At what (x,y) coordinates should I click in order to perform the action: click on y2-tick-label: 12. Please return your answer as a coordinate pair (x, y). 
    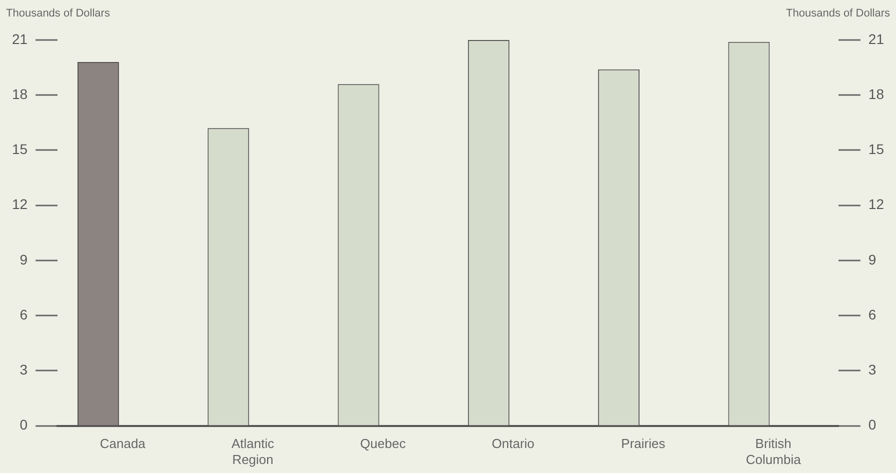
    Looking at the image, I should click on (876, 204).